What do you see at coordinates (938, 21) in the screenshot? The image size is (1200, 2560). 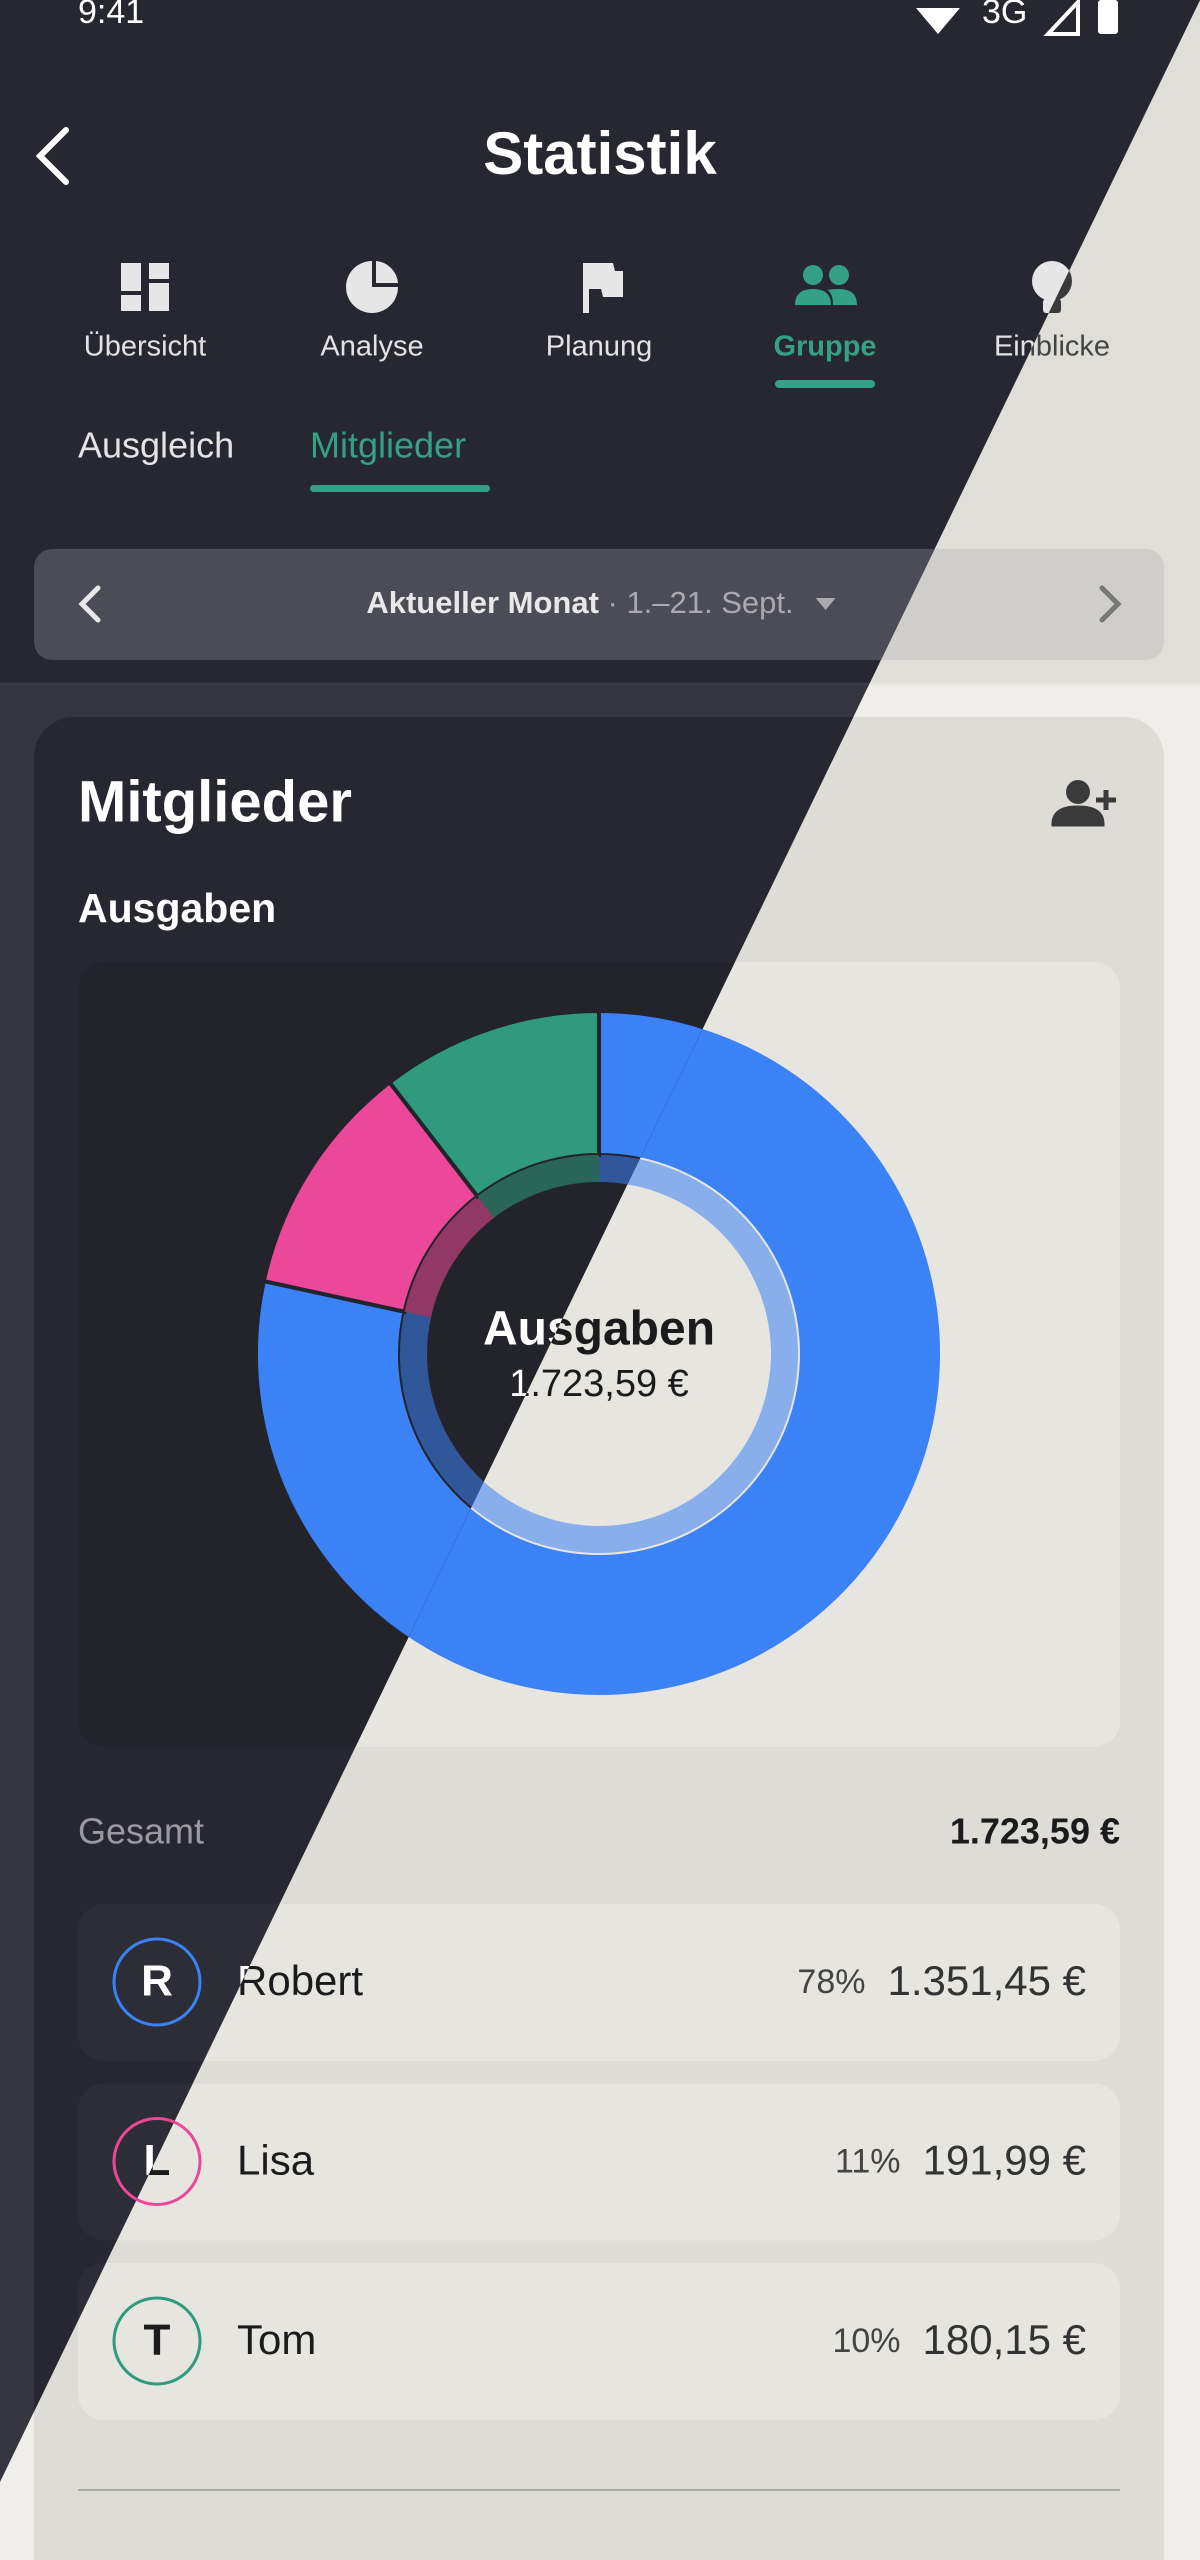 I see `wifi-icon` at bounding box center [938, 21].